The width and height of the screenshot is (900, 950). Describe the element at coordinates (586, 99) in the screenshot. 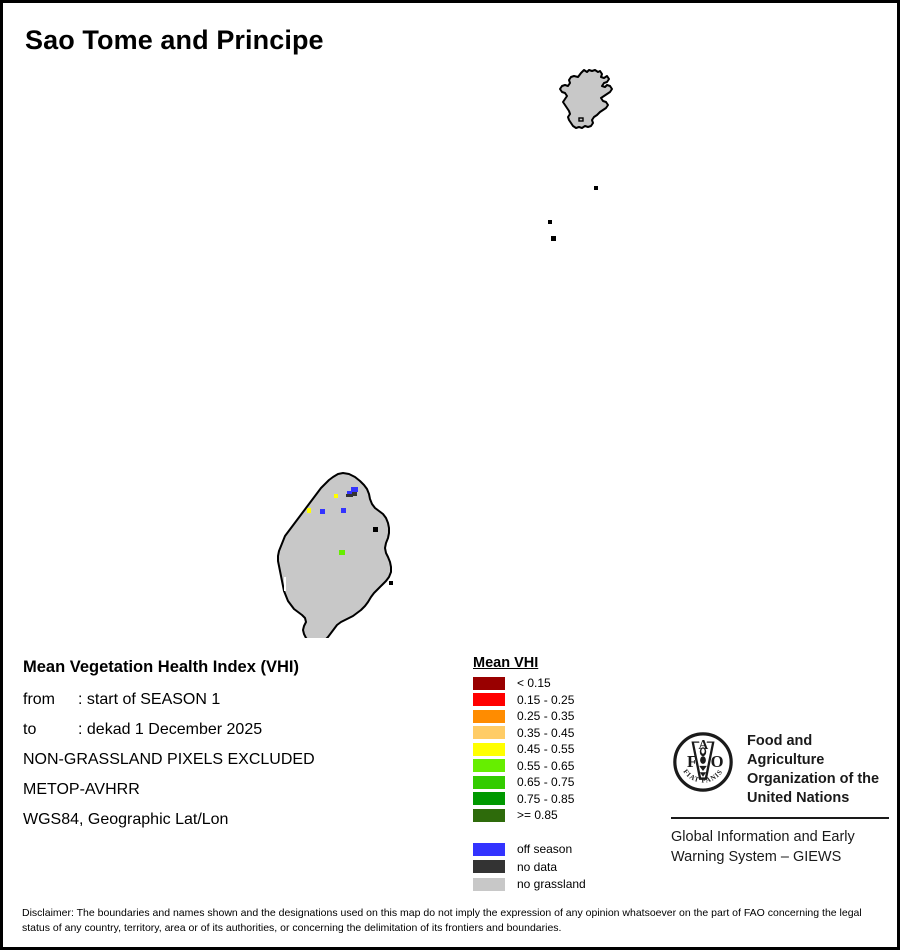

I see `principe-landmass` at that location.